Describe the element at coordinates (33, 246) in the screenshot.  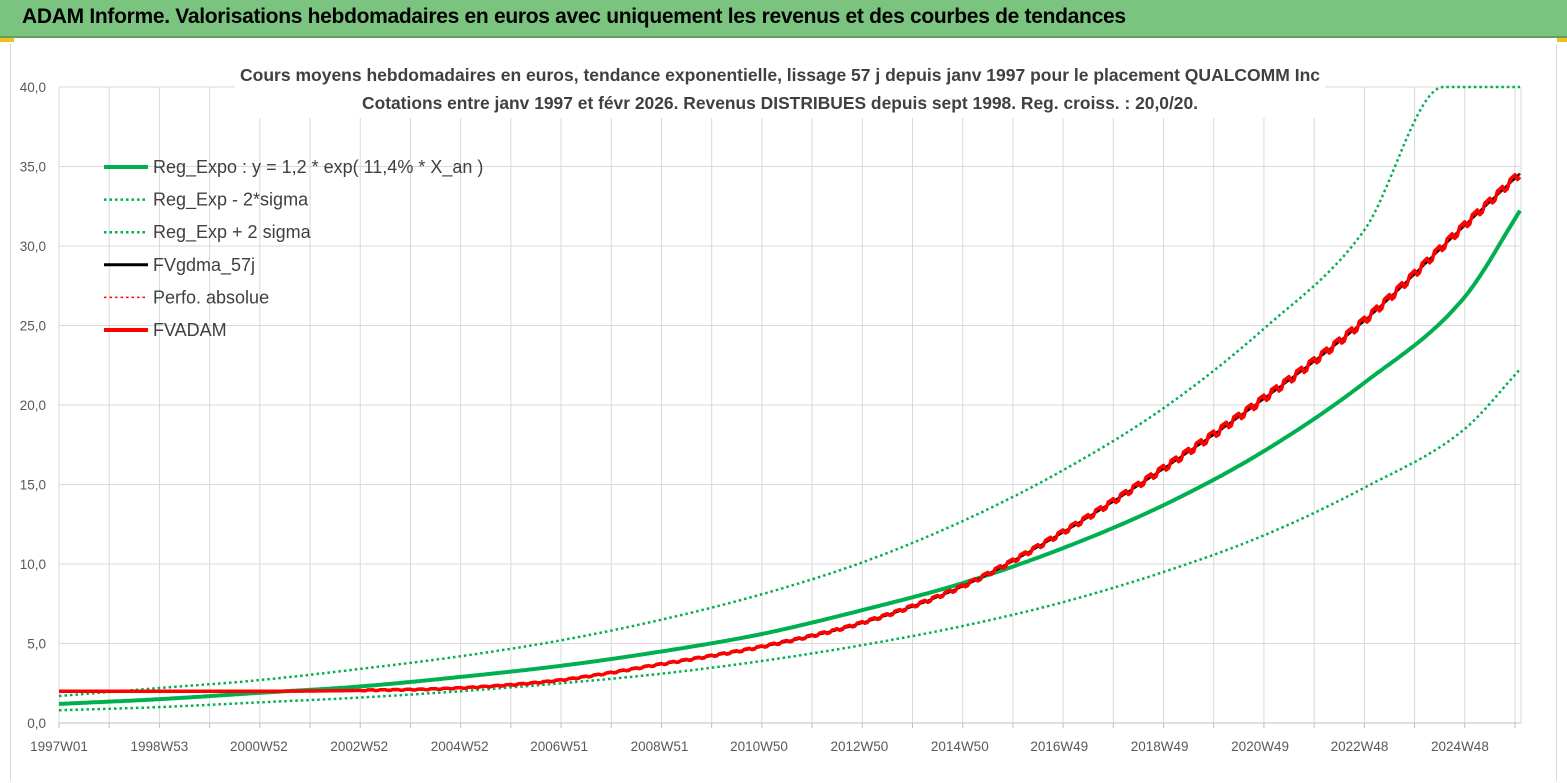
I see `y-tick-label: 30,0` at that location.